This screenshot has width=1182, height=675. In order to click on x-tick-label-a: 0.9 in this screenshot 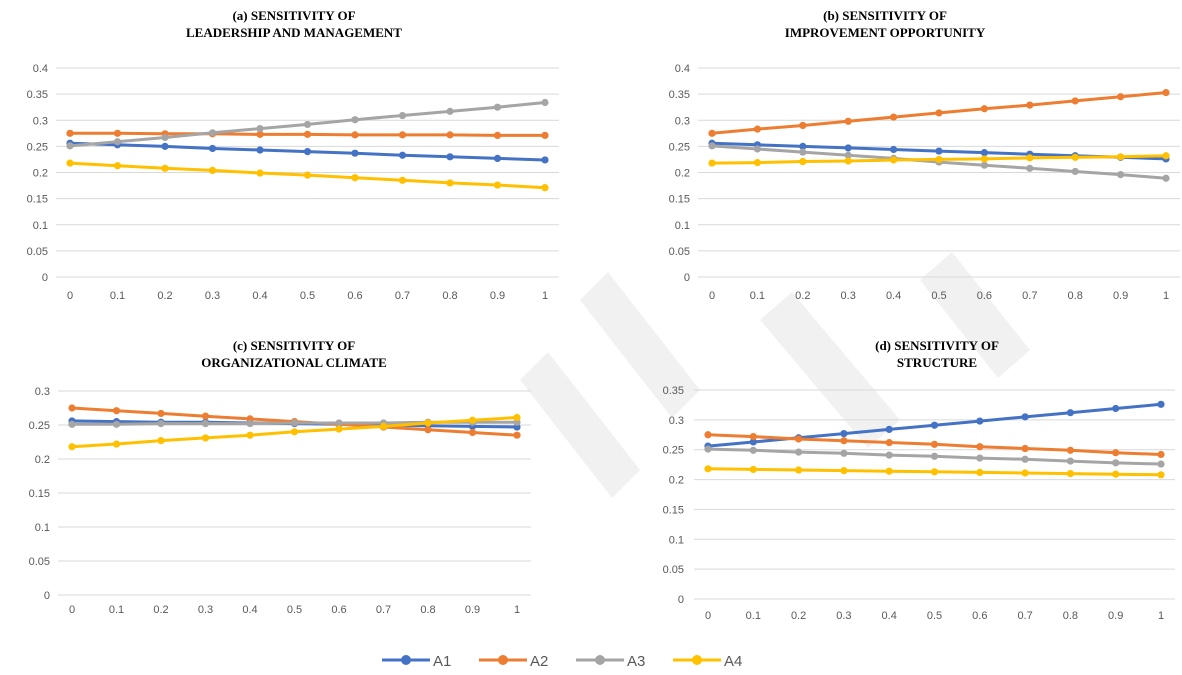, I will do `click(497, 296)`.